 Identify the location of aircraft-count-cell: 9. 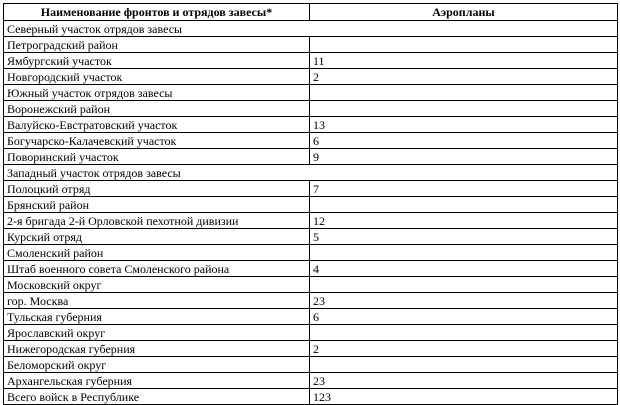
(463, 156).